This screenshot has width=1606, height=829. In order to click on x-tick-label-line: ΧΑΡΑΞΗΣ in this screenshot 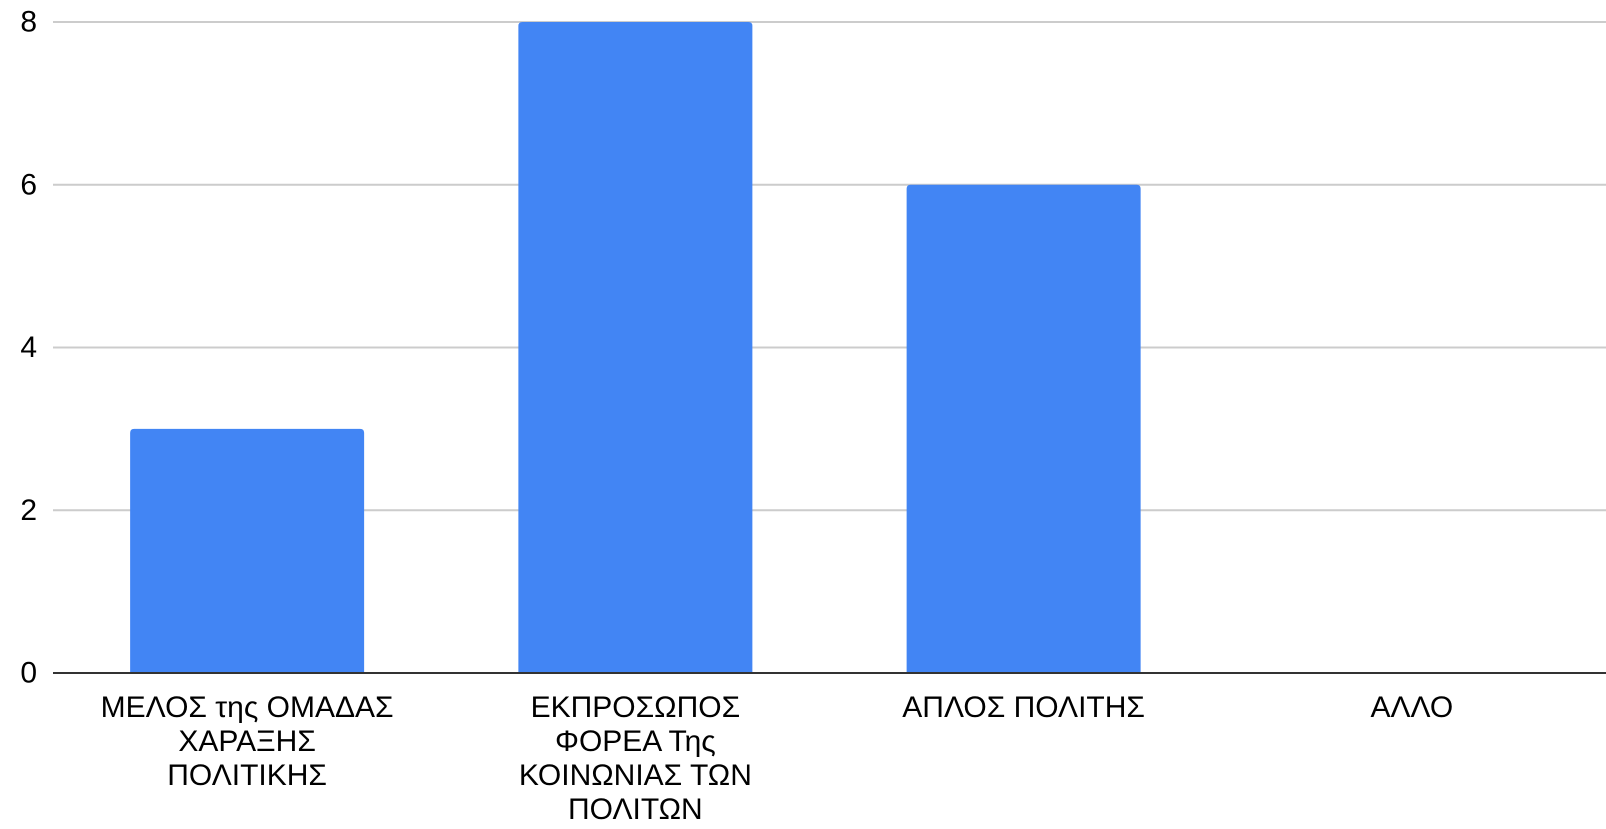, I will do `click(247, 741)`.